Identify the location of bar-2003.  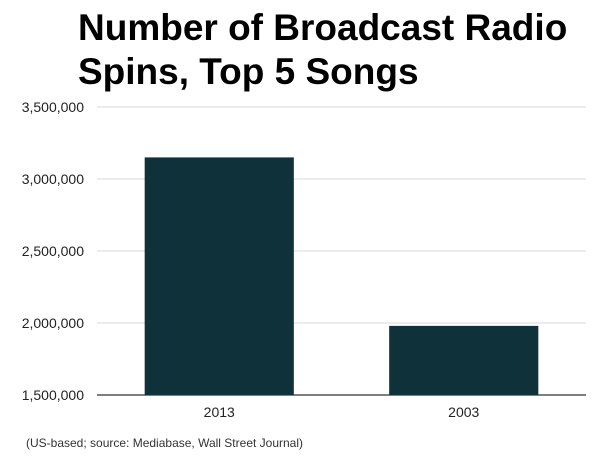
(464, 360).